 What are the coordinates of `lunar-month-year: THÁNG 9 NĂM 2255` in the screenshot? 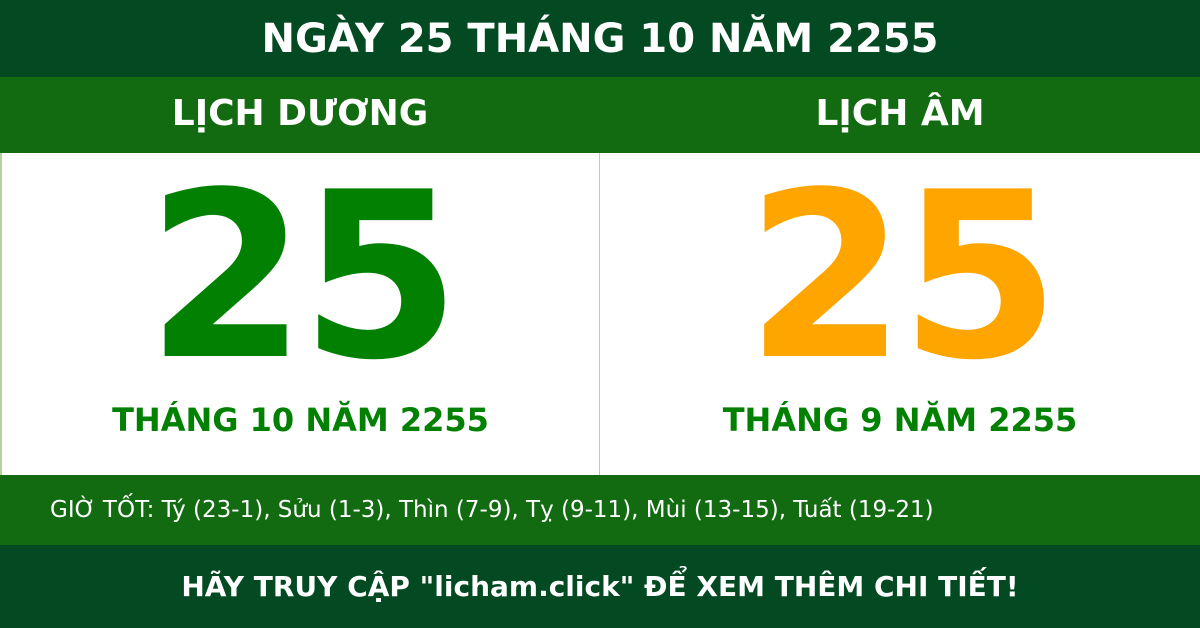 It's located at (900, 420).